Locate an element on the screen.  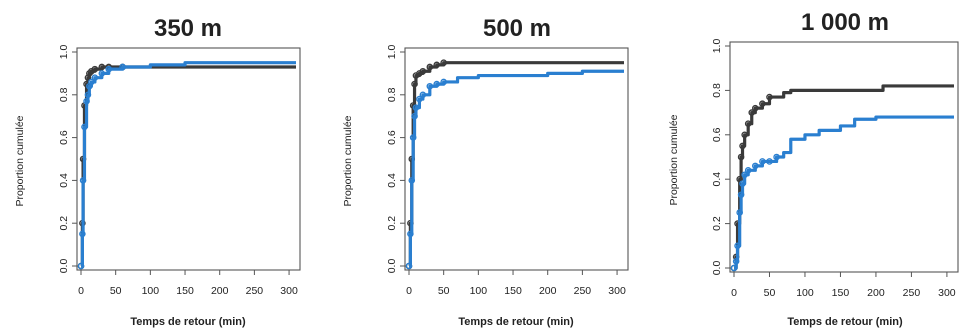
y-tick-label: 0.4 is located at coordinates (392, 180).